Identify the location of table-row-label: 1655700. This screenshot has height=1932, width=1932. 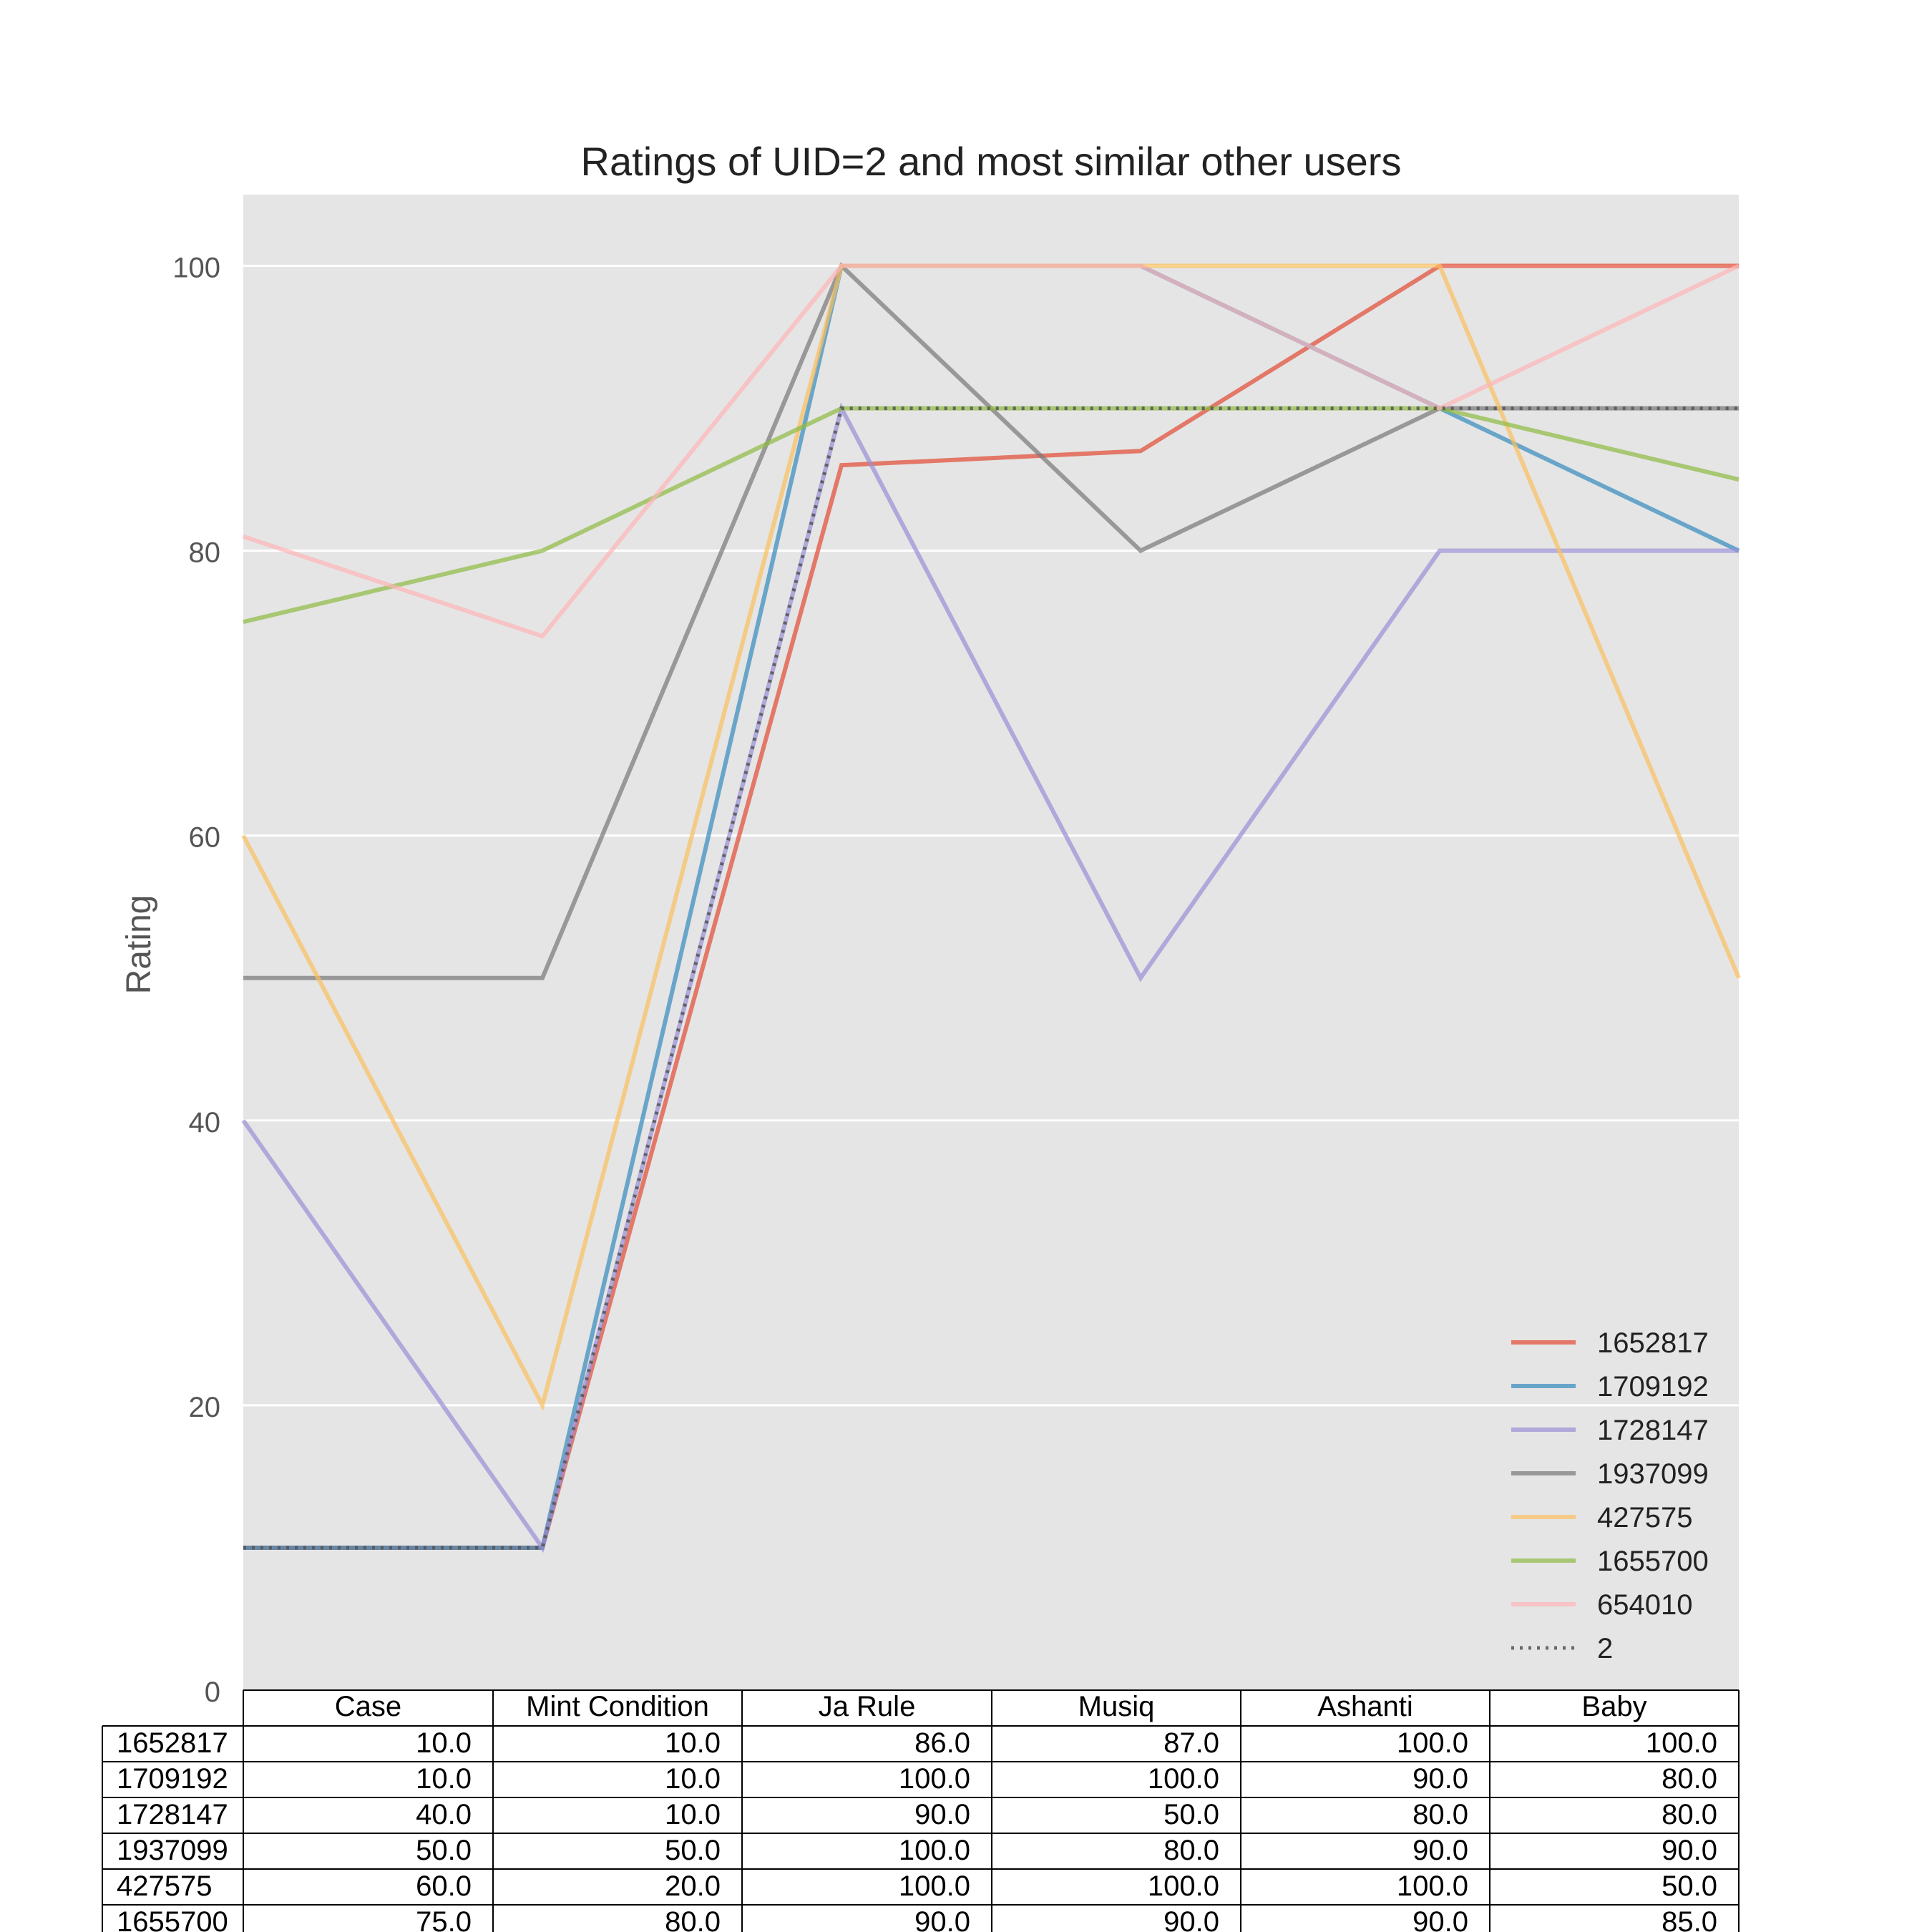
(172, 1919).